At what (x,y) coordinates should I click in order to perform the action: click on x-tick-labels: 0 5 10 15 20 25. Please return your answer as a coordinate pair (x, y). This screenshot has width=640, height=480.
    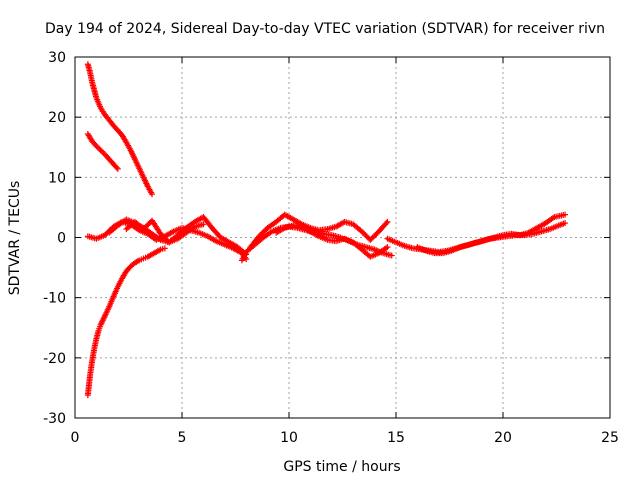
    Looking at the image, I should click on (345, 438).